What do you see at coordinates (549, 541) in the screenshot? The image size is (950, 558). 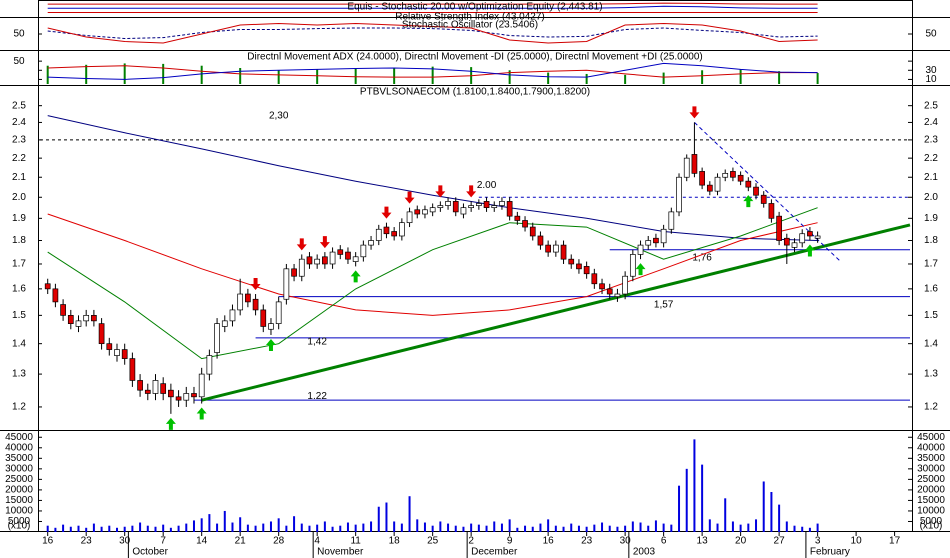 I see `x-tick-label: 16` at bounding box center [549, 541].